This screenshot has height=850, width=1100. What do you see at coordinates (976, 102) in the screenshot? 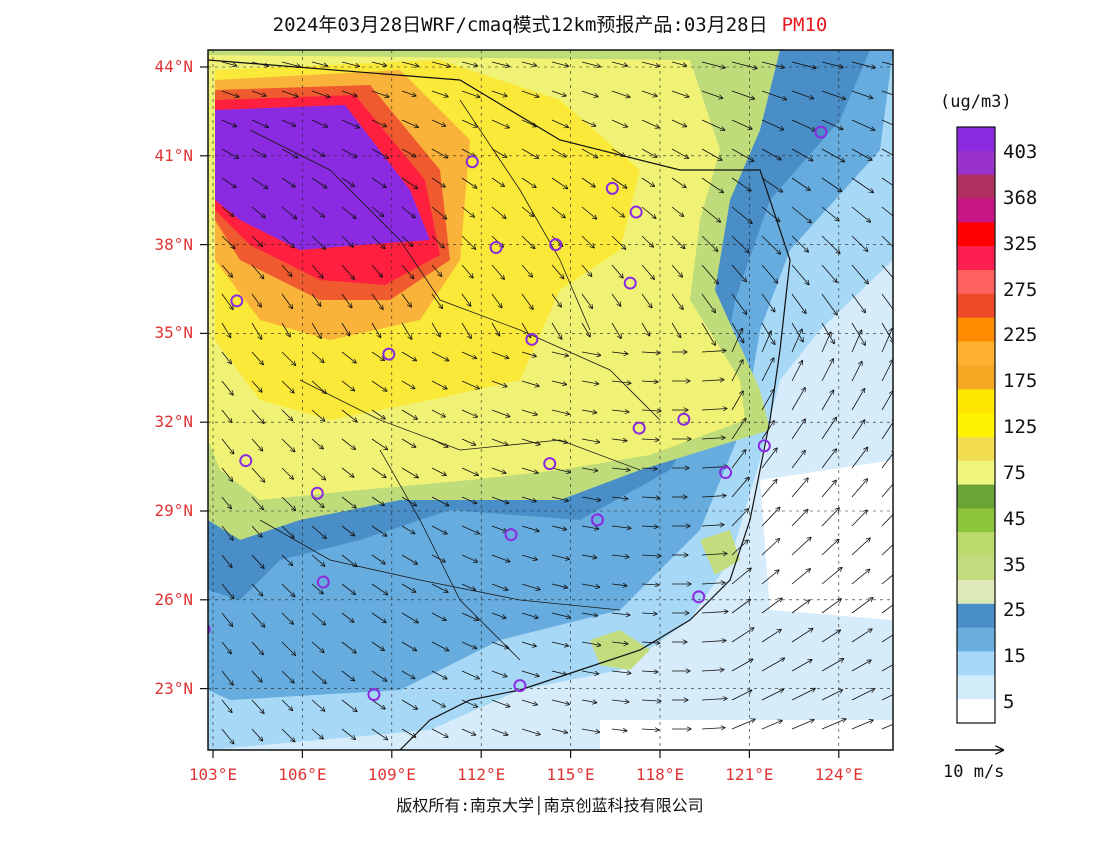
I see `colorbar-unit: (ug/m3)` at bounding box center [976, 102].